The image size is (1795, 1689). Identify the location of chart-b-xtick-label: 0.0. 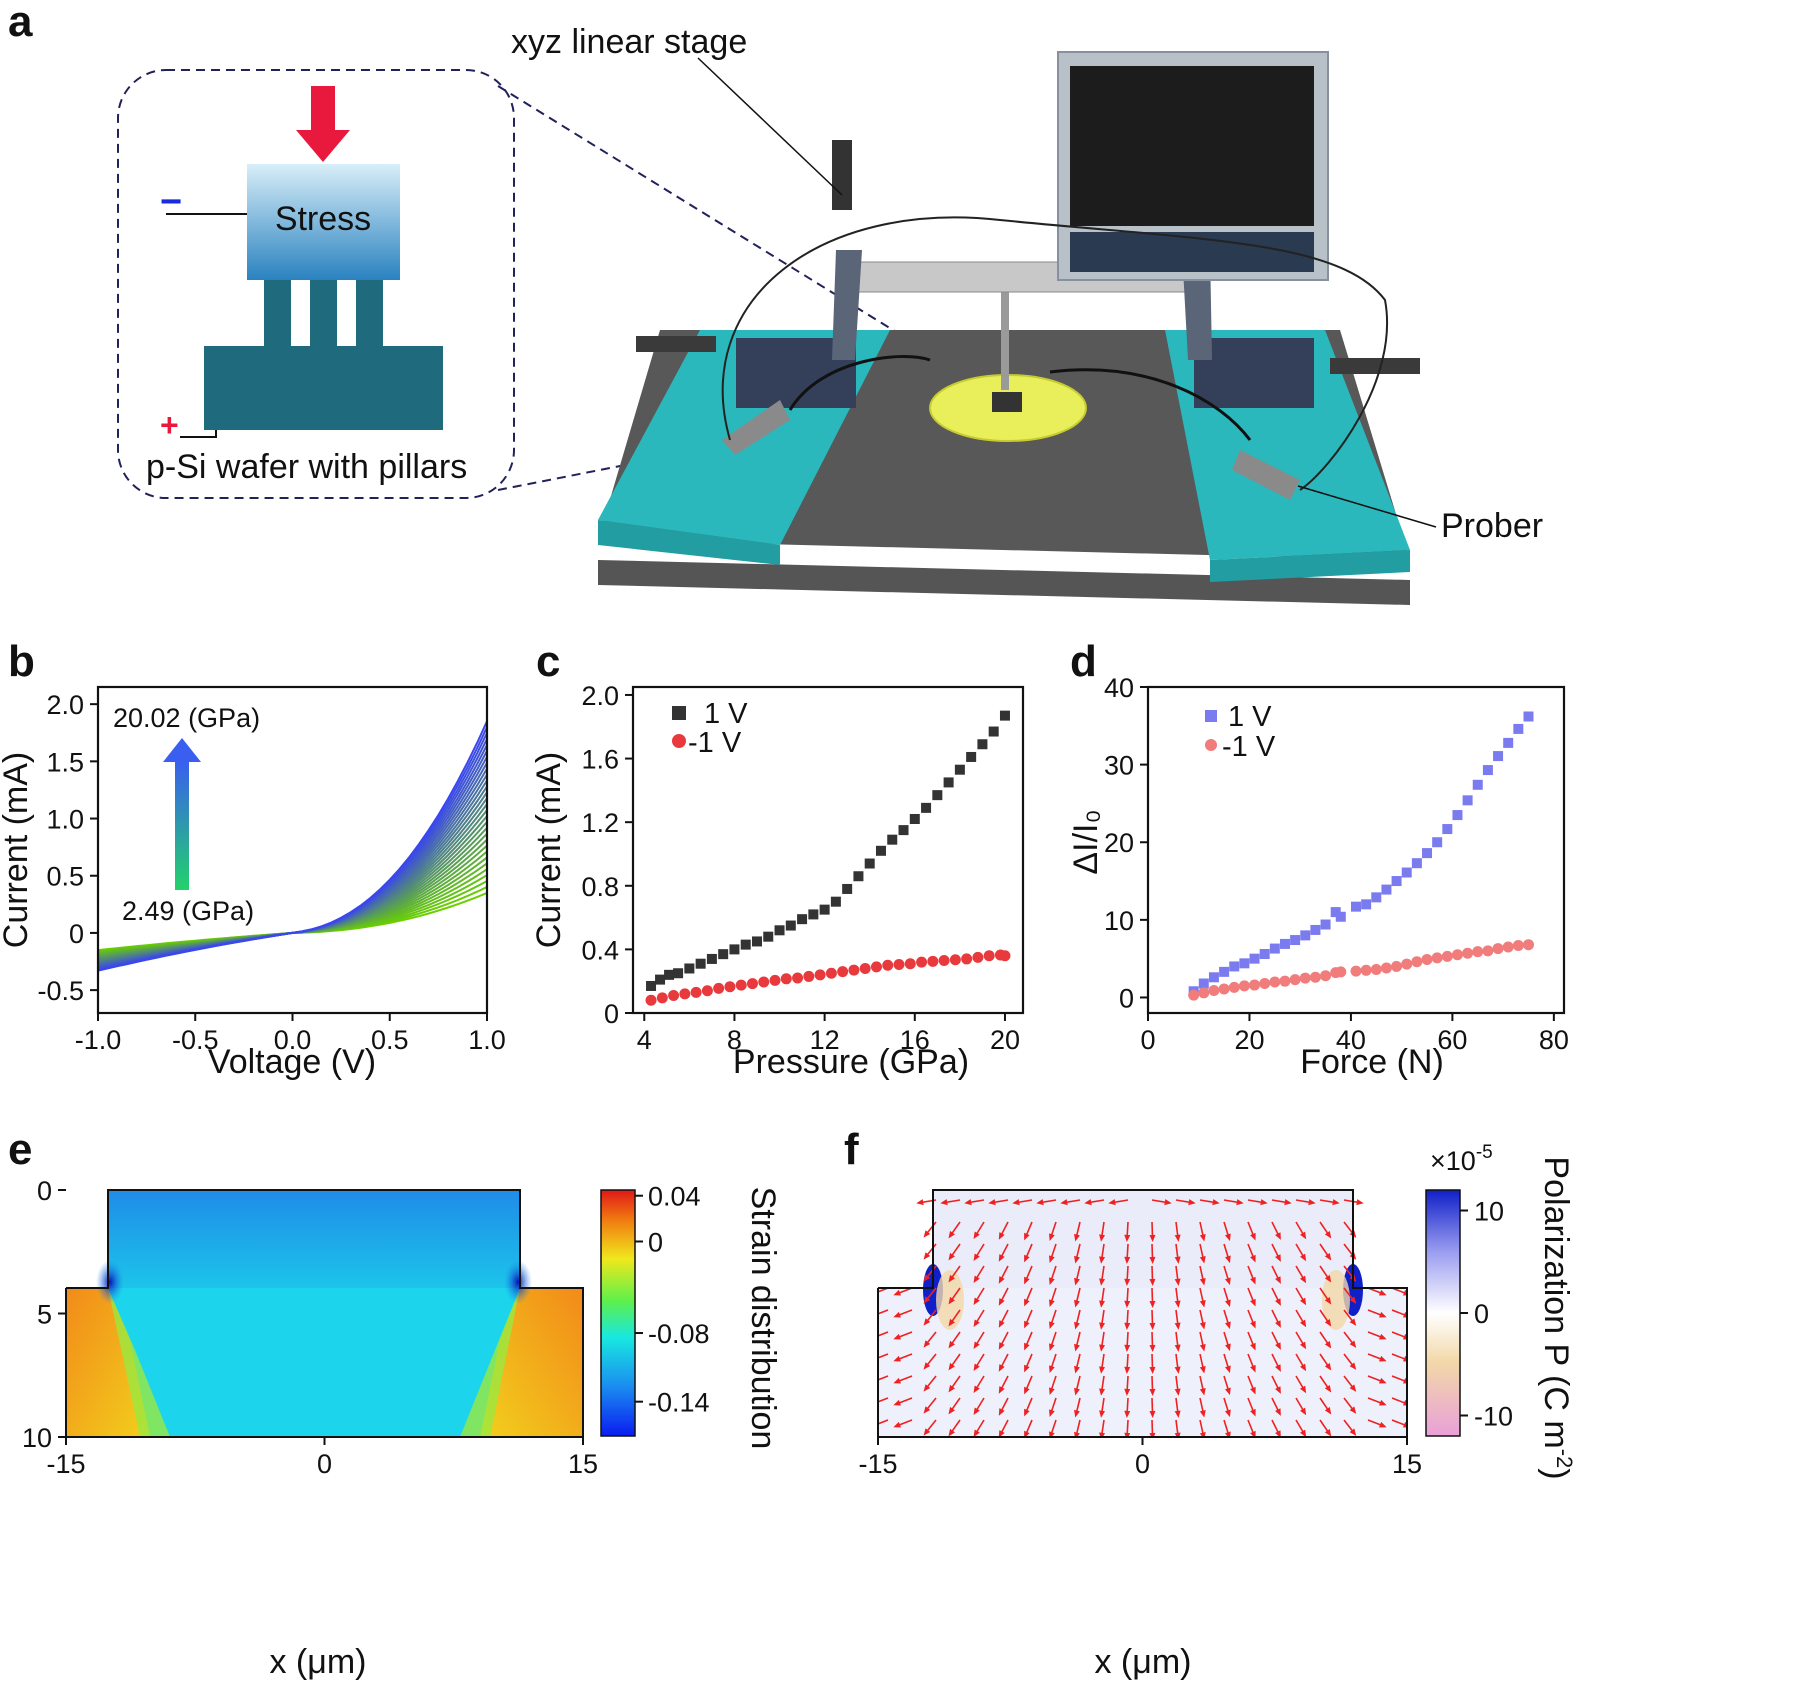
(293, 1040).